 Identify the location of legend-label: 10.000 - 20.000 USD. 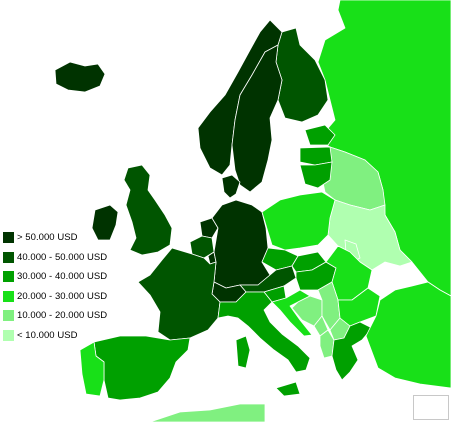
(62, 316).